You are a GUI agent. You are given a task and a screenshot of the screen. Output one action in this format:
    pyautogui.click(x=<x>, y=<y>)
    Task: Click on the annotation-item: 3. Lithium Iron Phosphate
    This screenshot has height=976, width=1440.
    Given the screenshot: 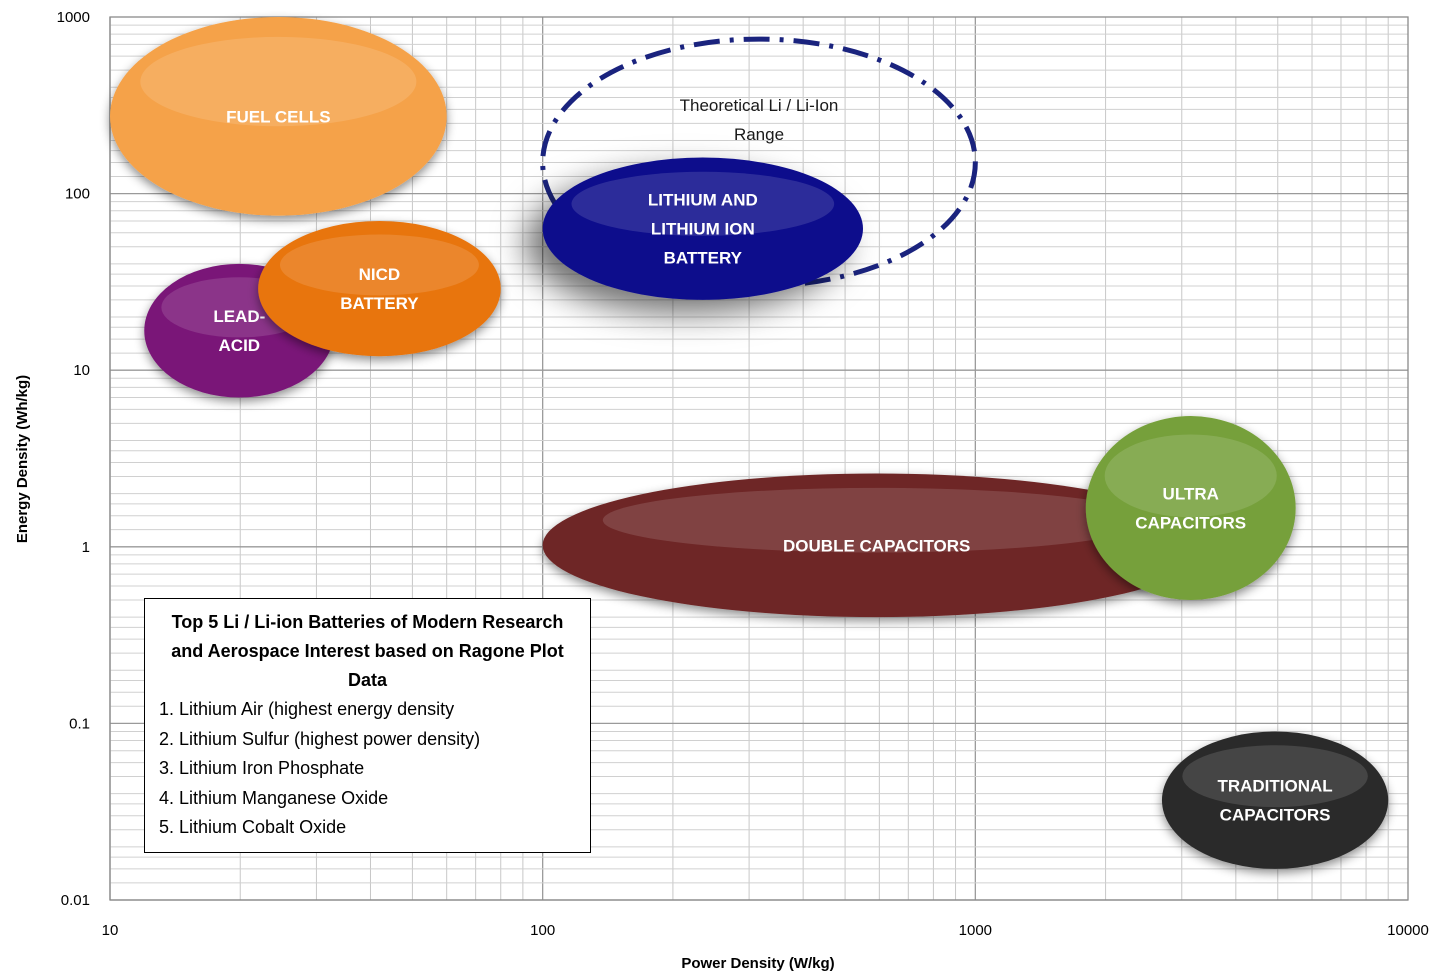 What is the action you would take?
    pyautogui.click(x=262, y=768)
    